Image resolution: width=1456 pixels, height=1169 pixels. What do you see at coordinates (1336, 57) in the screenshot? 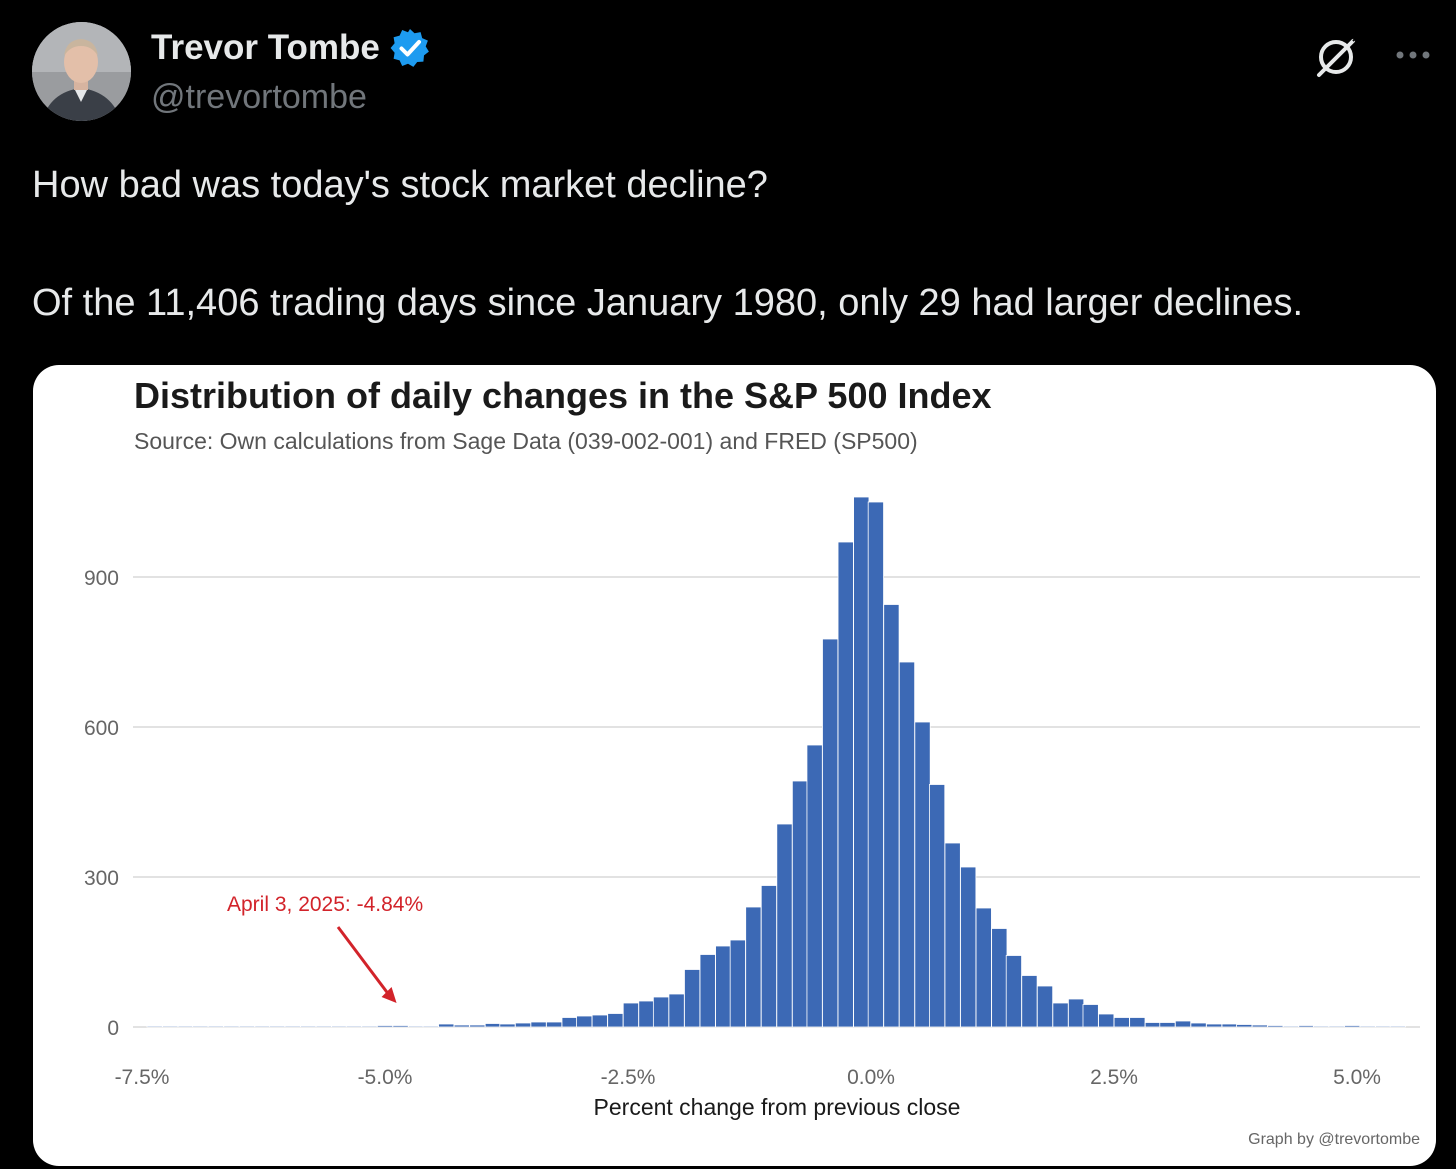
I see `grok-icon` at bounding box center [1336, 57].